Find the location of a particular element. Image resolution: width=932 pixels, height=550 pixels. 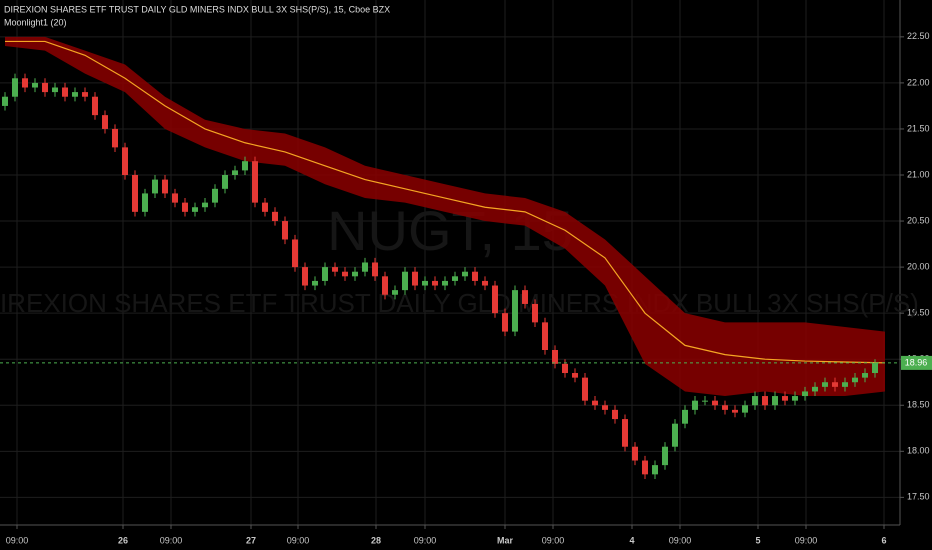

indicator-label: Moonlight1 (20) is located at coordinates (35, 22).